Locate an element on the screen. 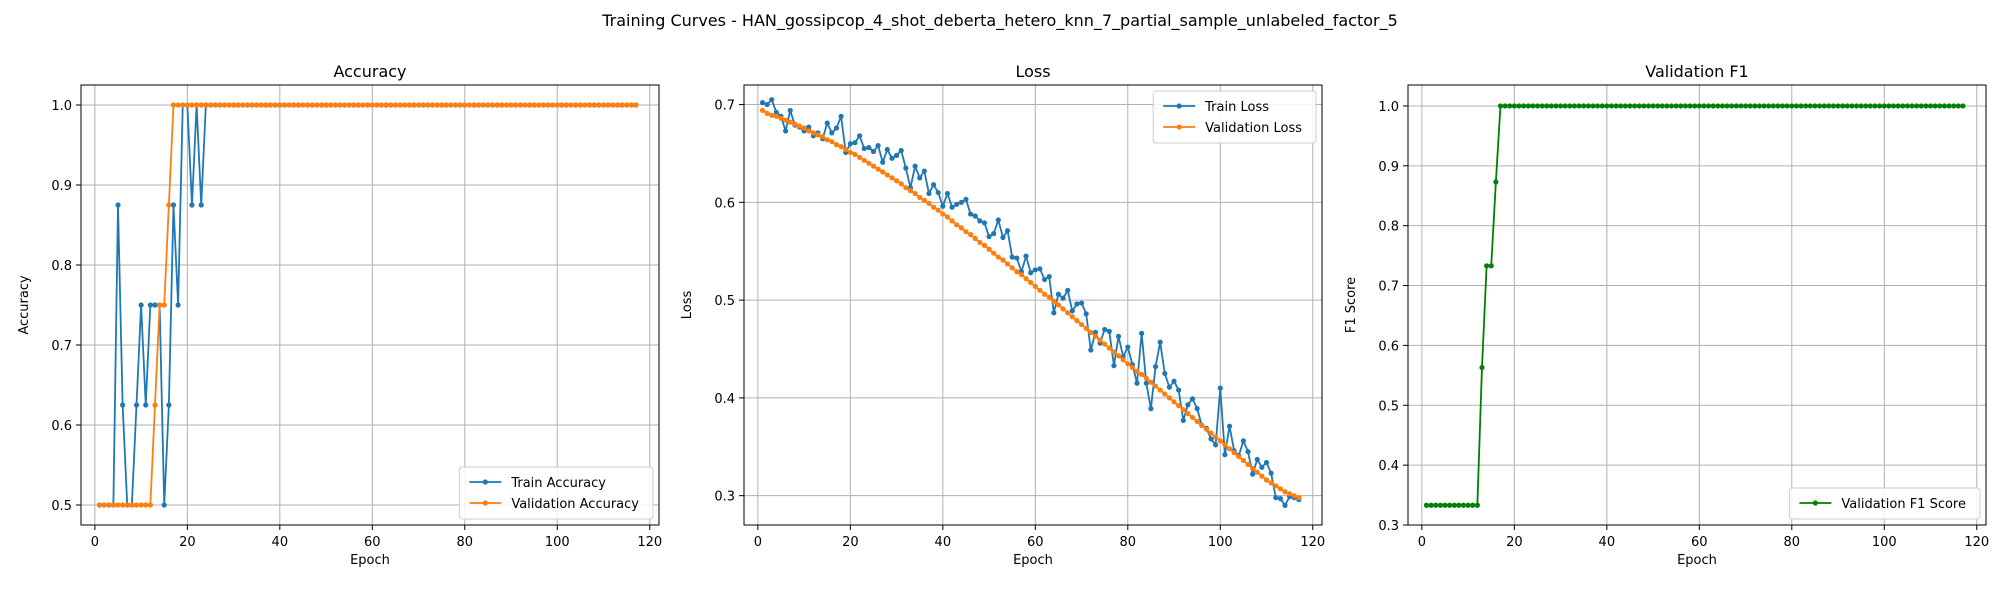 The height and width of the screenshot is (600, 2000). x-axis-label: Epoch is located at coordinates (1033, 560).